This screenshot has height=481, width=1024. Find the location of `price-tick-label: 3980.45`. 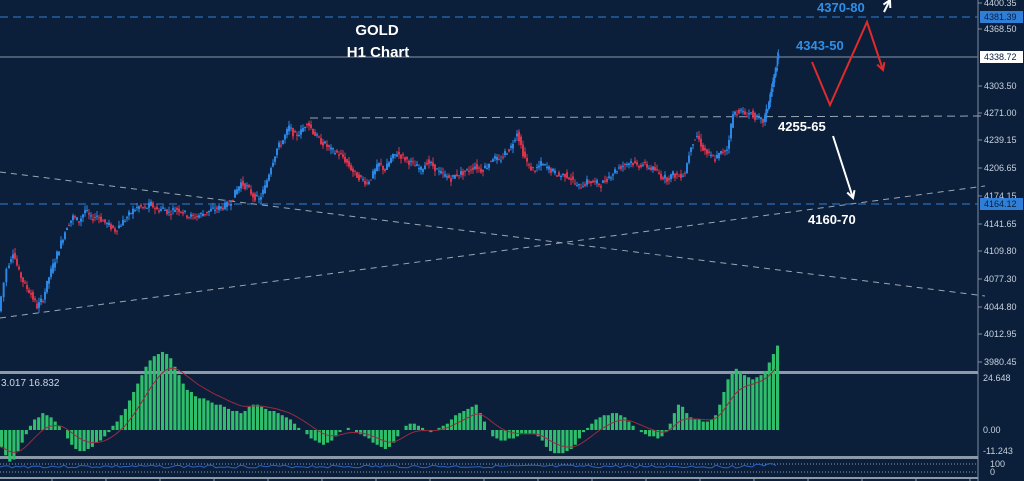

price-tick-label: 3980.45 is located at coordinates (1000, 362).